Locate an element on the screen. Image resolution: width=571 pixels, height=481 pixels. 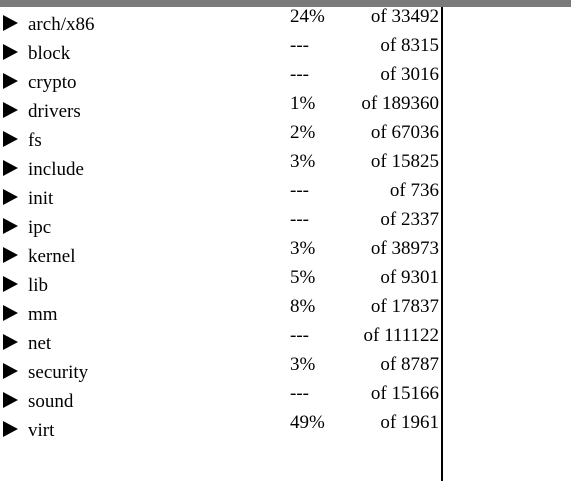
coverage-percent: 1% is located at coordinates (303, 103).